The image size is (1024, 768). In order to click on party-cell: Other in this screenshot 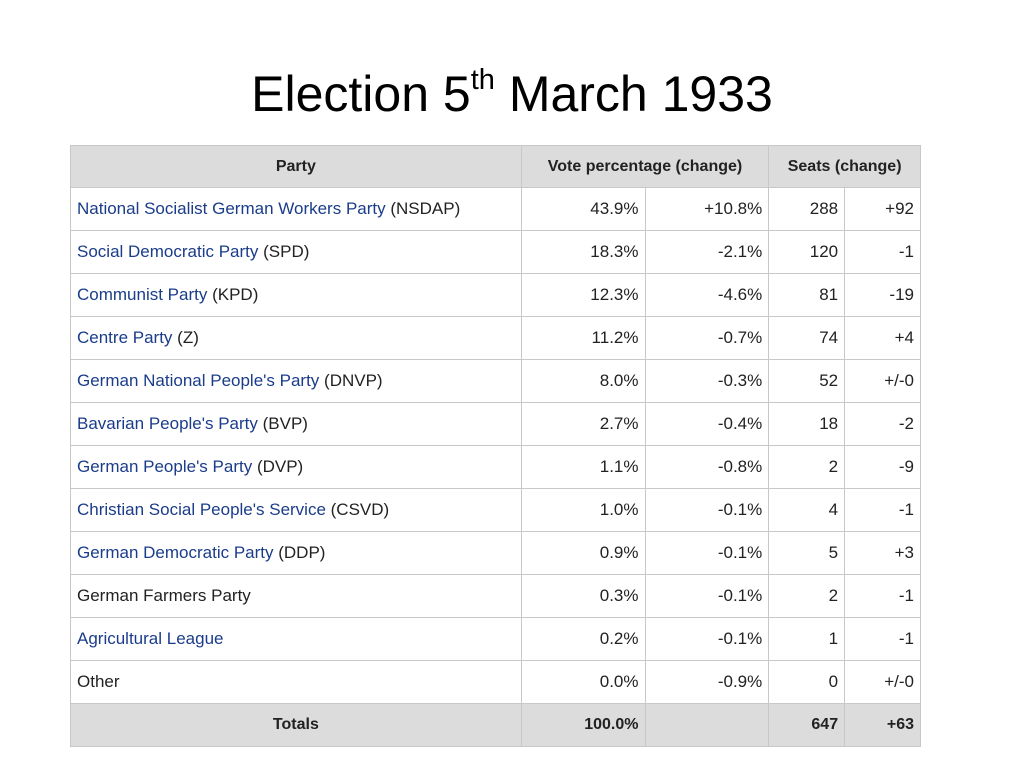, I will do `click(296, 682)`.